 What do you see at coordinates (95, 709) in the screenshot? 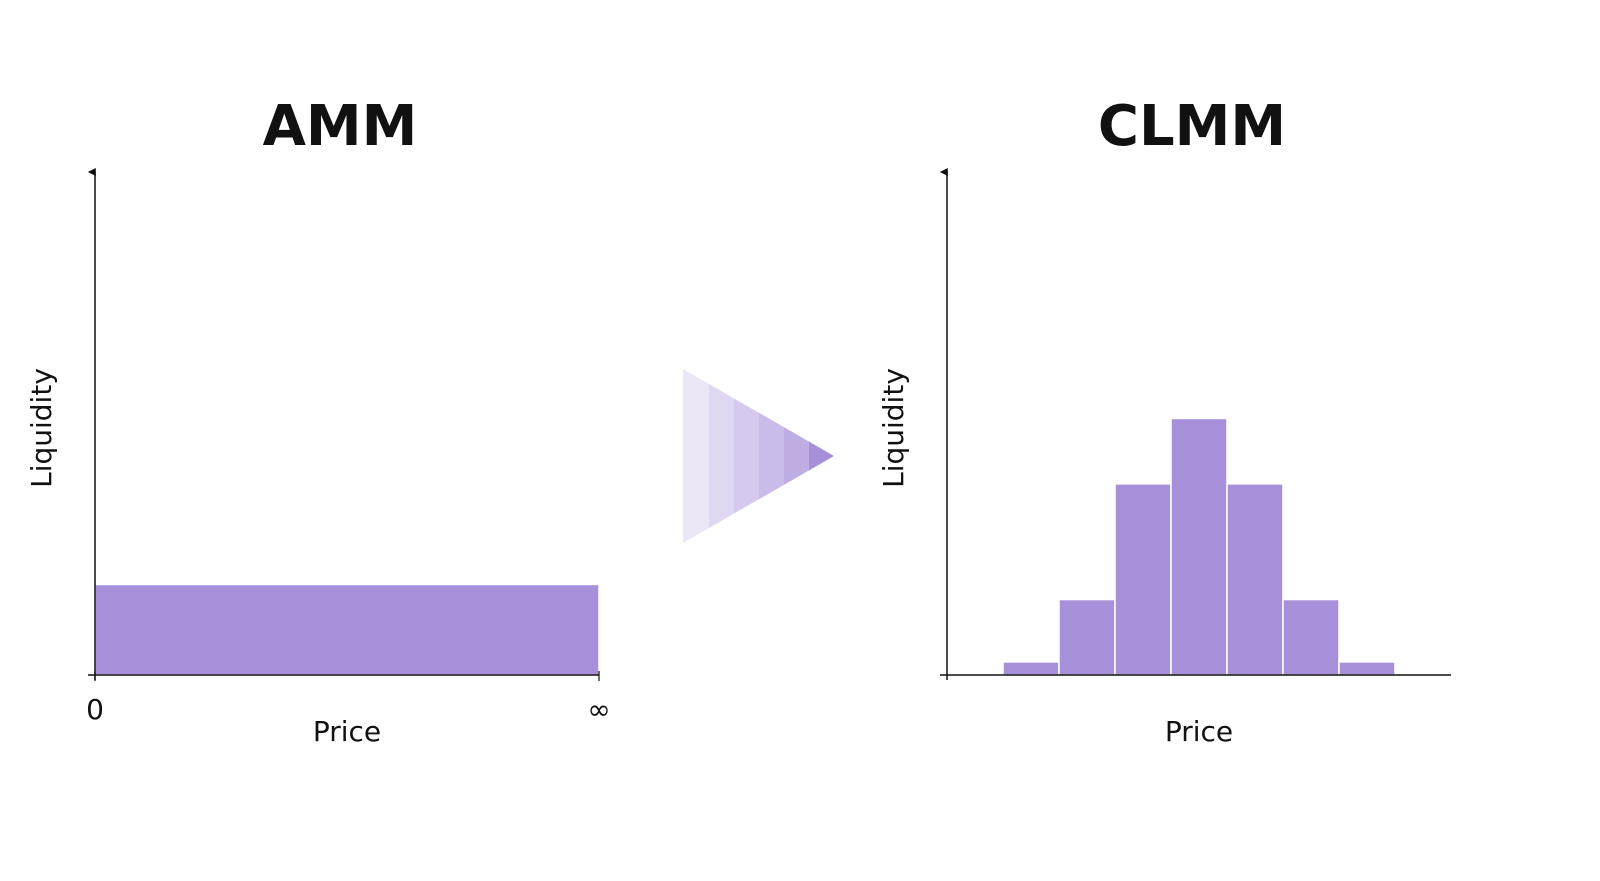
I see `x-tick-label: 0` at bounding box center [95, 709].